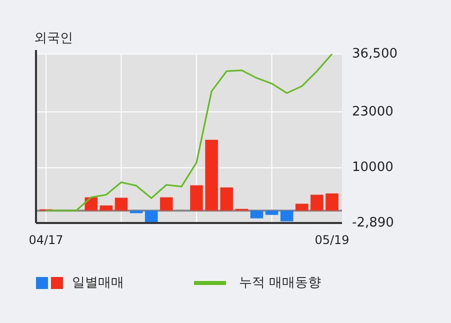 Image resolution: width=451 pixels, height=323 pixels. I want to click on y-tick-label: -2,890, so click(373, 223).